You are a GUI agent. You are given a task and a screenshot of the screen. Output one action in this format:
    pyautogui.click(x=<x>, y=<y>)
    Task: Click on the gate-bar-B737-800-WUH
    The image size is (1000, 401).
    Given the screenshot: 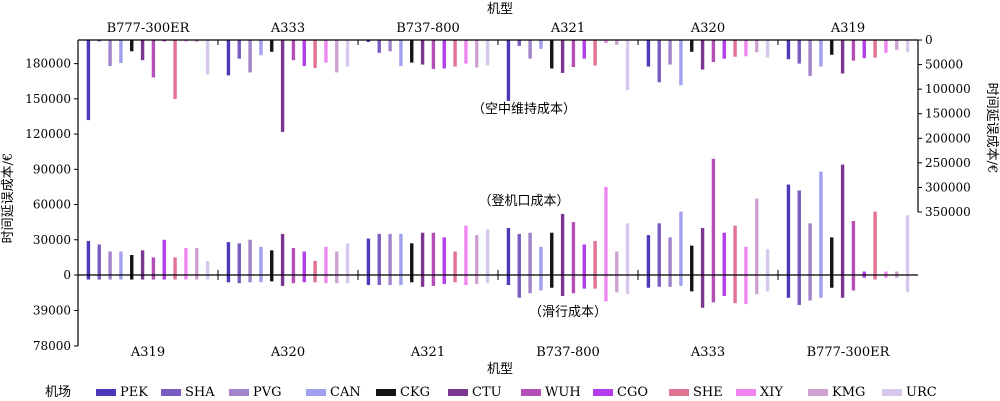 What is the action you would take?
    pyautogui.click(x=573, y=248)
    